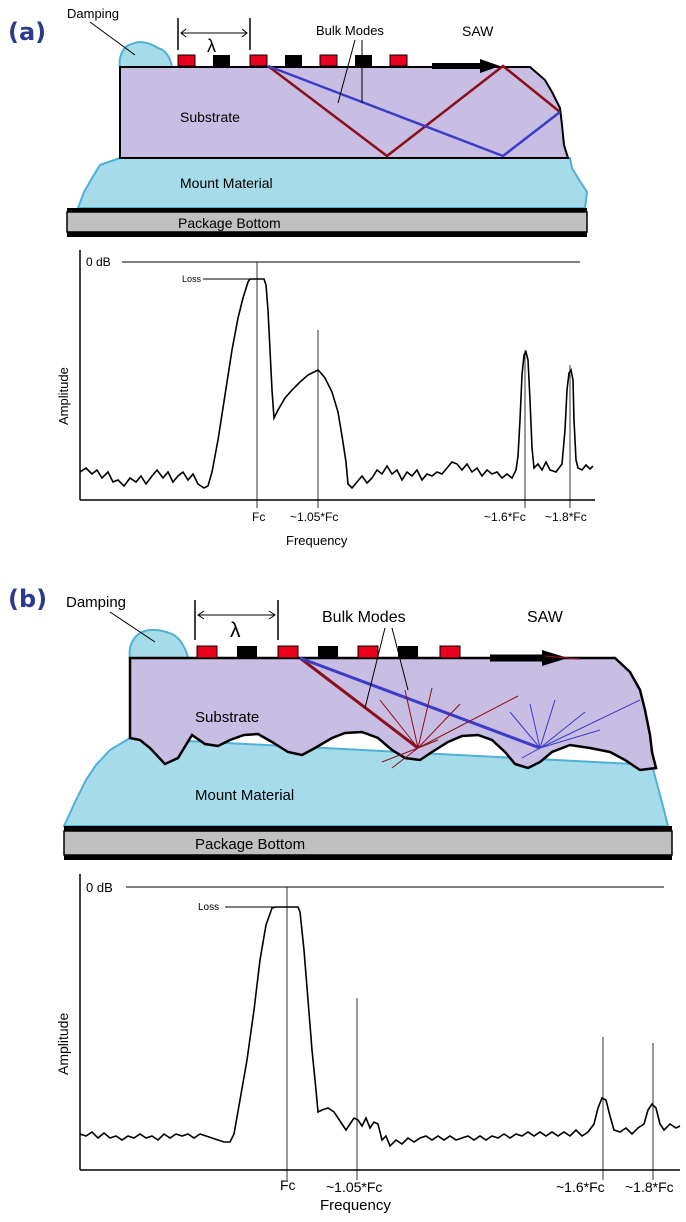 The width and height of the screenshot is (686, 1222). I want to click on panel-a-reference-label: 0 dB, so click(98, 262).